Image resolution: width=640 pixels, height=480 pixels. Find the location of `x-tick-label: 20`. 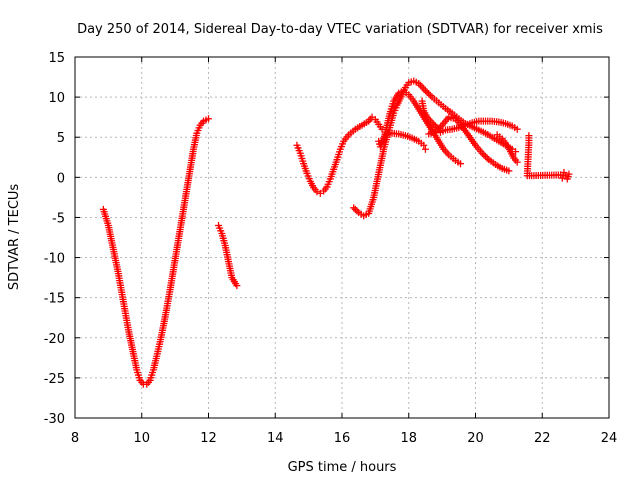

x-tick-label: 20 is located at coordinates (475, 438).